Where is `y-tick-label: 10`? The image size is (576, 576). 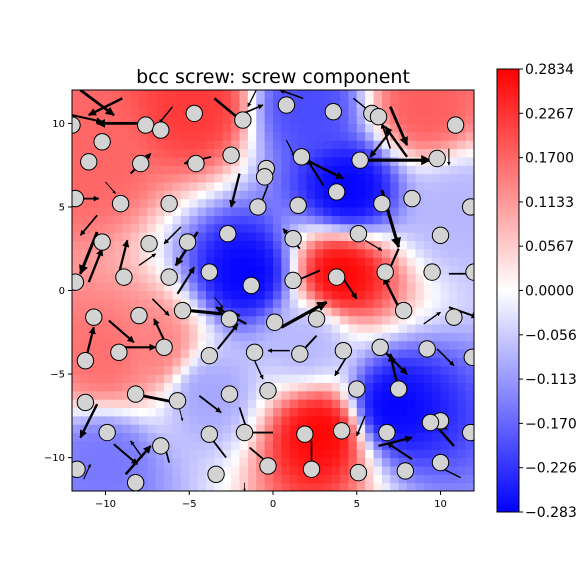 y-tick-label: 10 is located at coordinates (58, 124).